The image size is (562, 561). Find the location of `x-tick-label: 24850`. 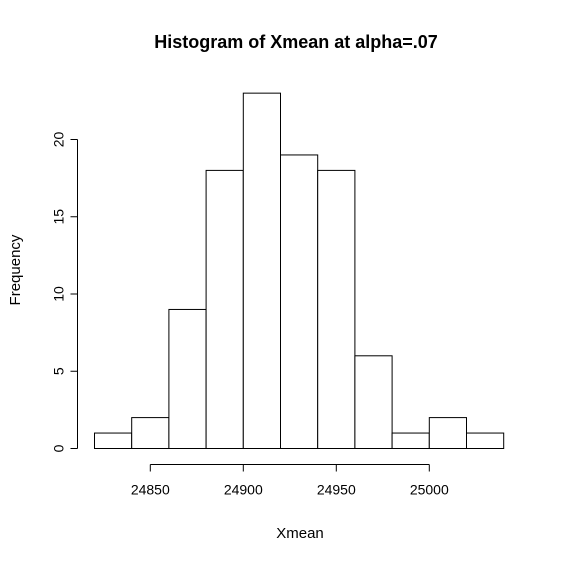

x-tick-label: 24850 is located at coordinates (150, 490).